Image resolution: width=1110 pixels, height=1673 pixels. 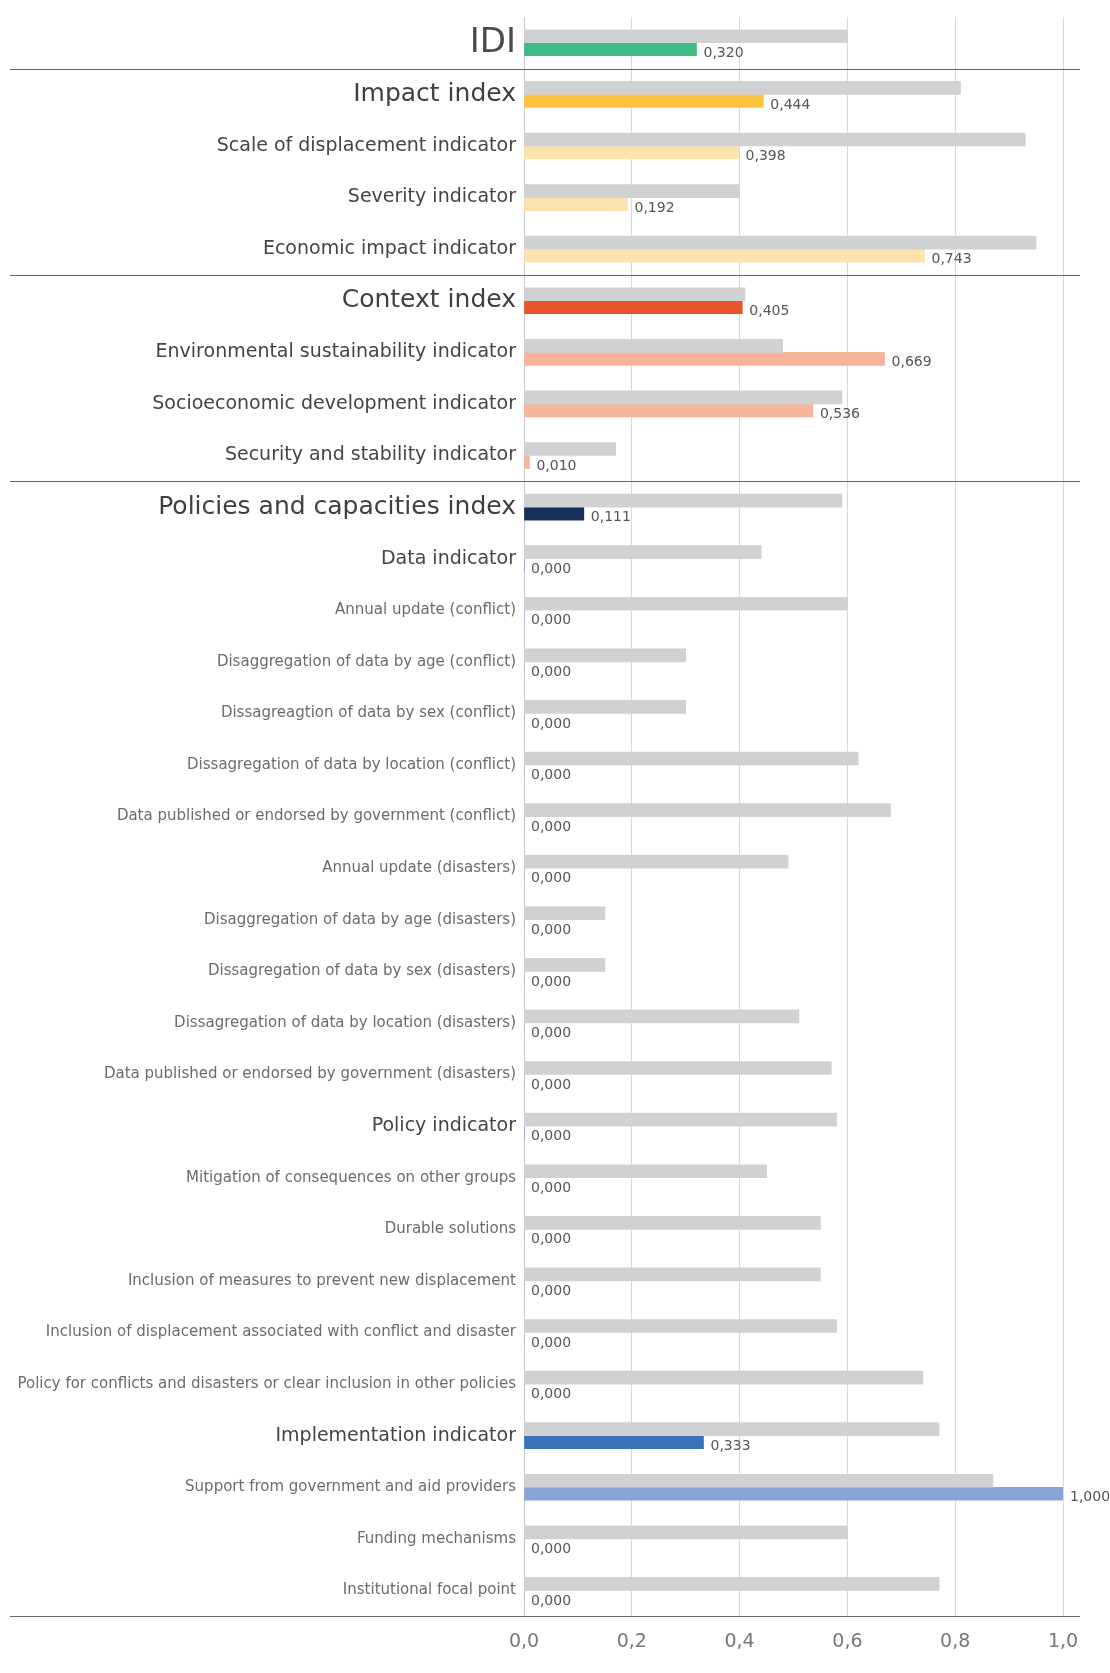 What do you see at coordinates (337, 505) in the screenshot?
I see `y-tick-label: Policies and capacities index` at bounding box center [337, 505].